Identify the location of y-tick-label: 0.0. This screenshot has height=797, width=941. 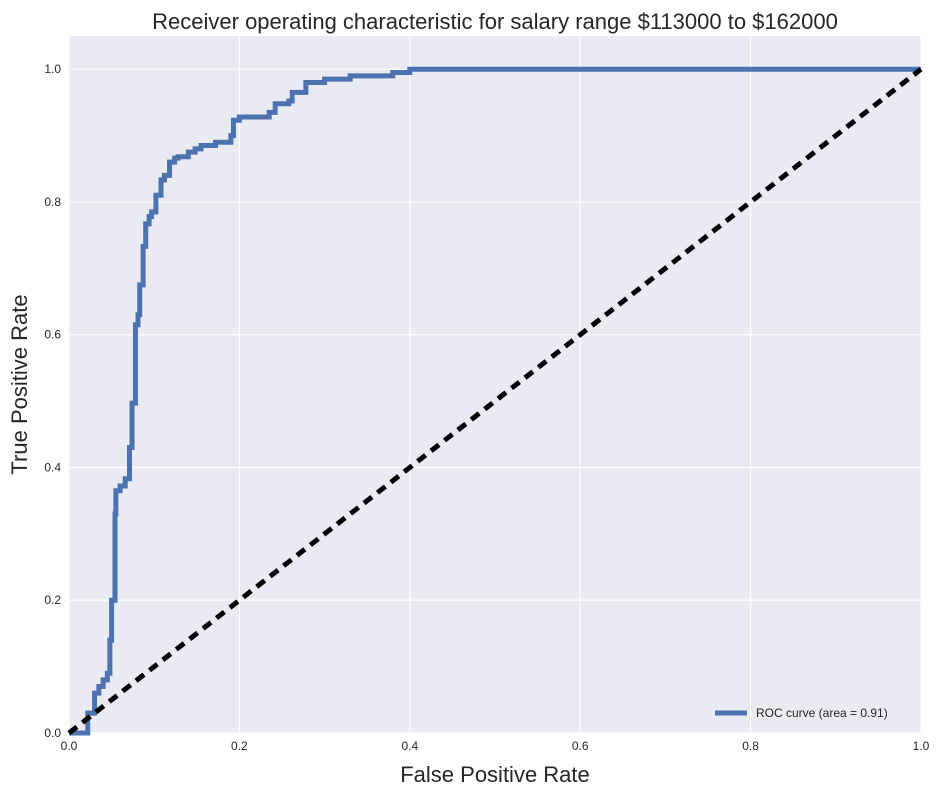
(52, 733).